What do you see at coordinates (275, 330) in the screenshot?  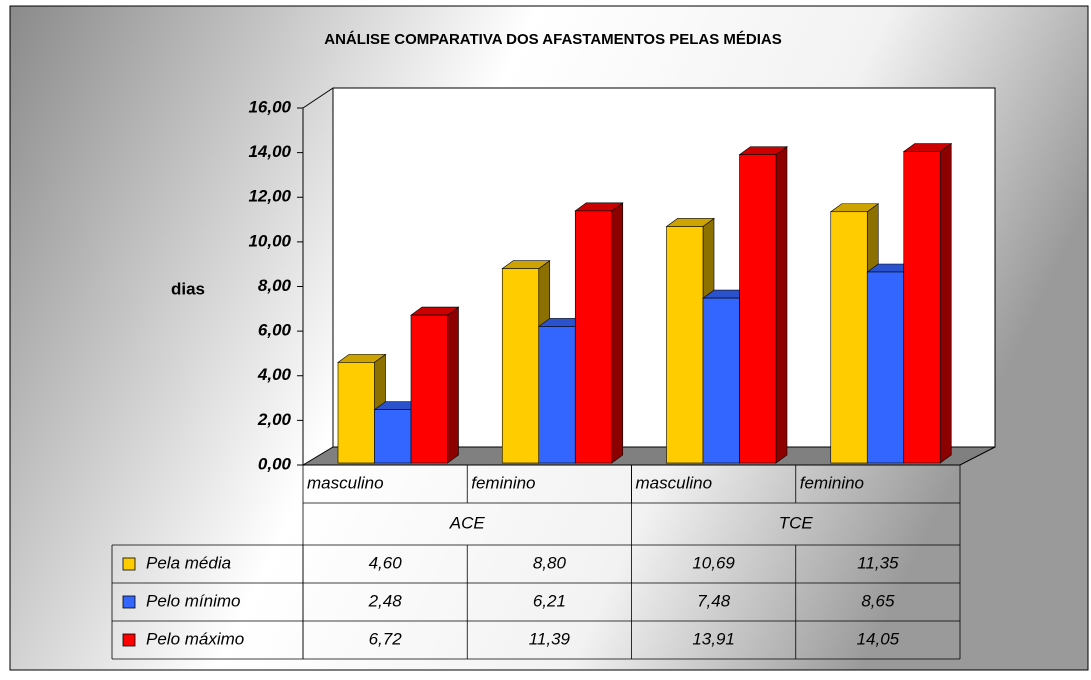 I see `y-tick-label: 6,00` at bounding box center [275, 330].